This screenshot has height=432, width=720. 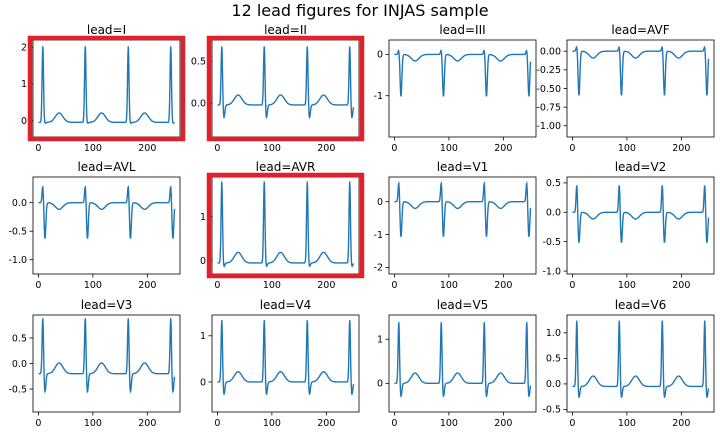 I want to click on subplot-v4: lead=V4 0 100 200 0 1, so click(x=280, y=363).